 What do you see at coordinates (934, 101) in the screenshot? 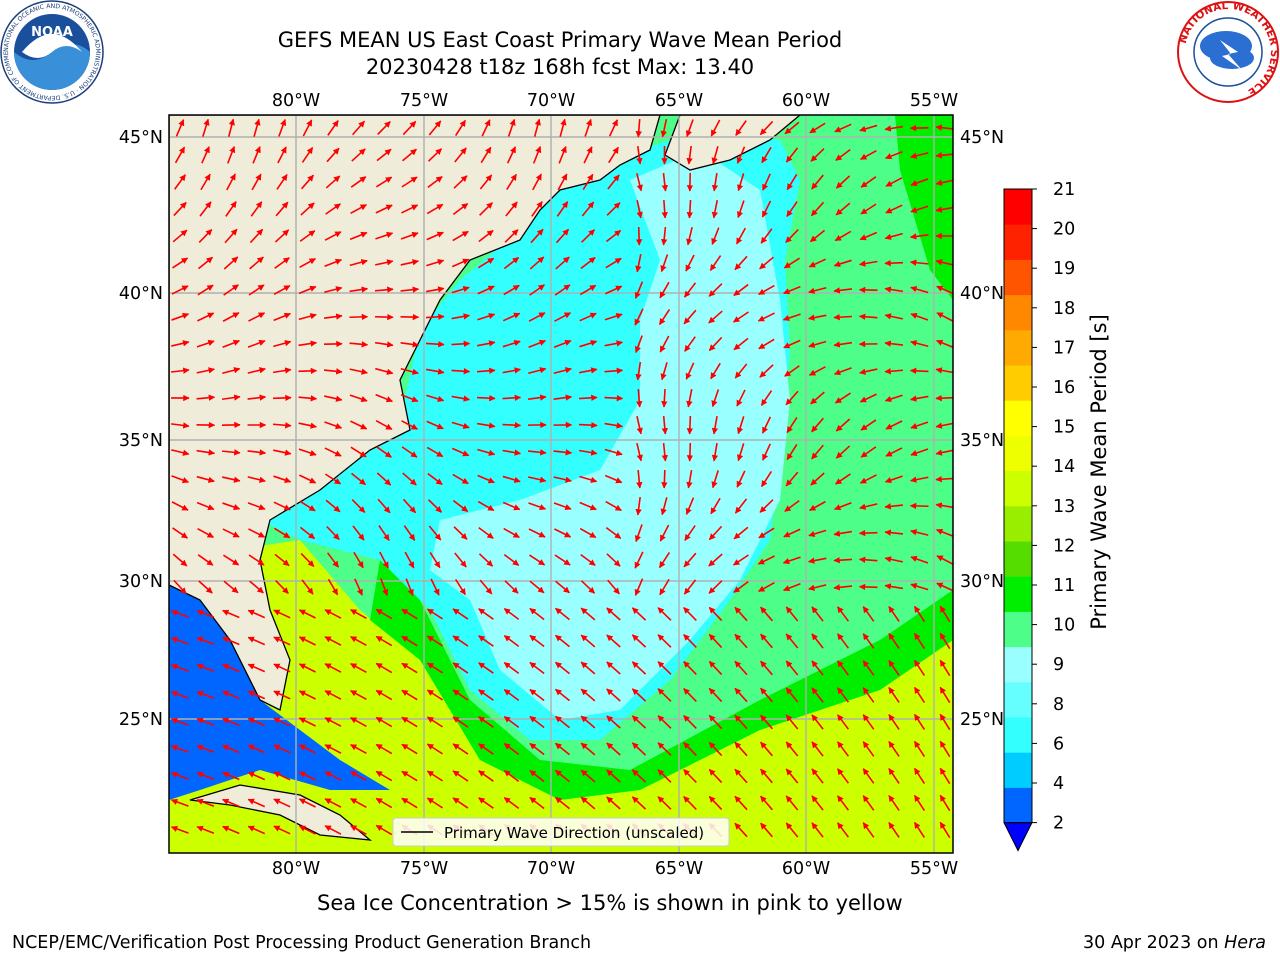
I see `lon-label-top: 55°W` at bounding box center [934, 101].